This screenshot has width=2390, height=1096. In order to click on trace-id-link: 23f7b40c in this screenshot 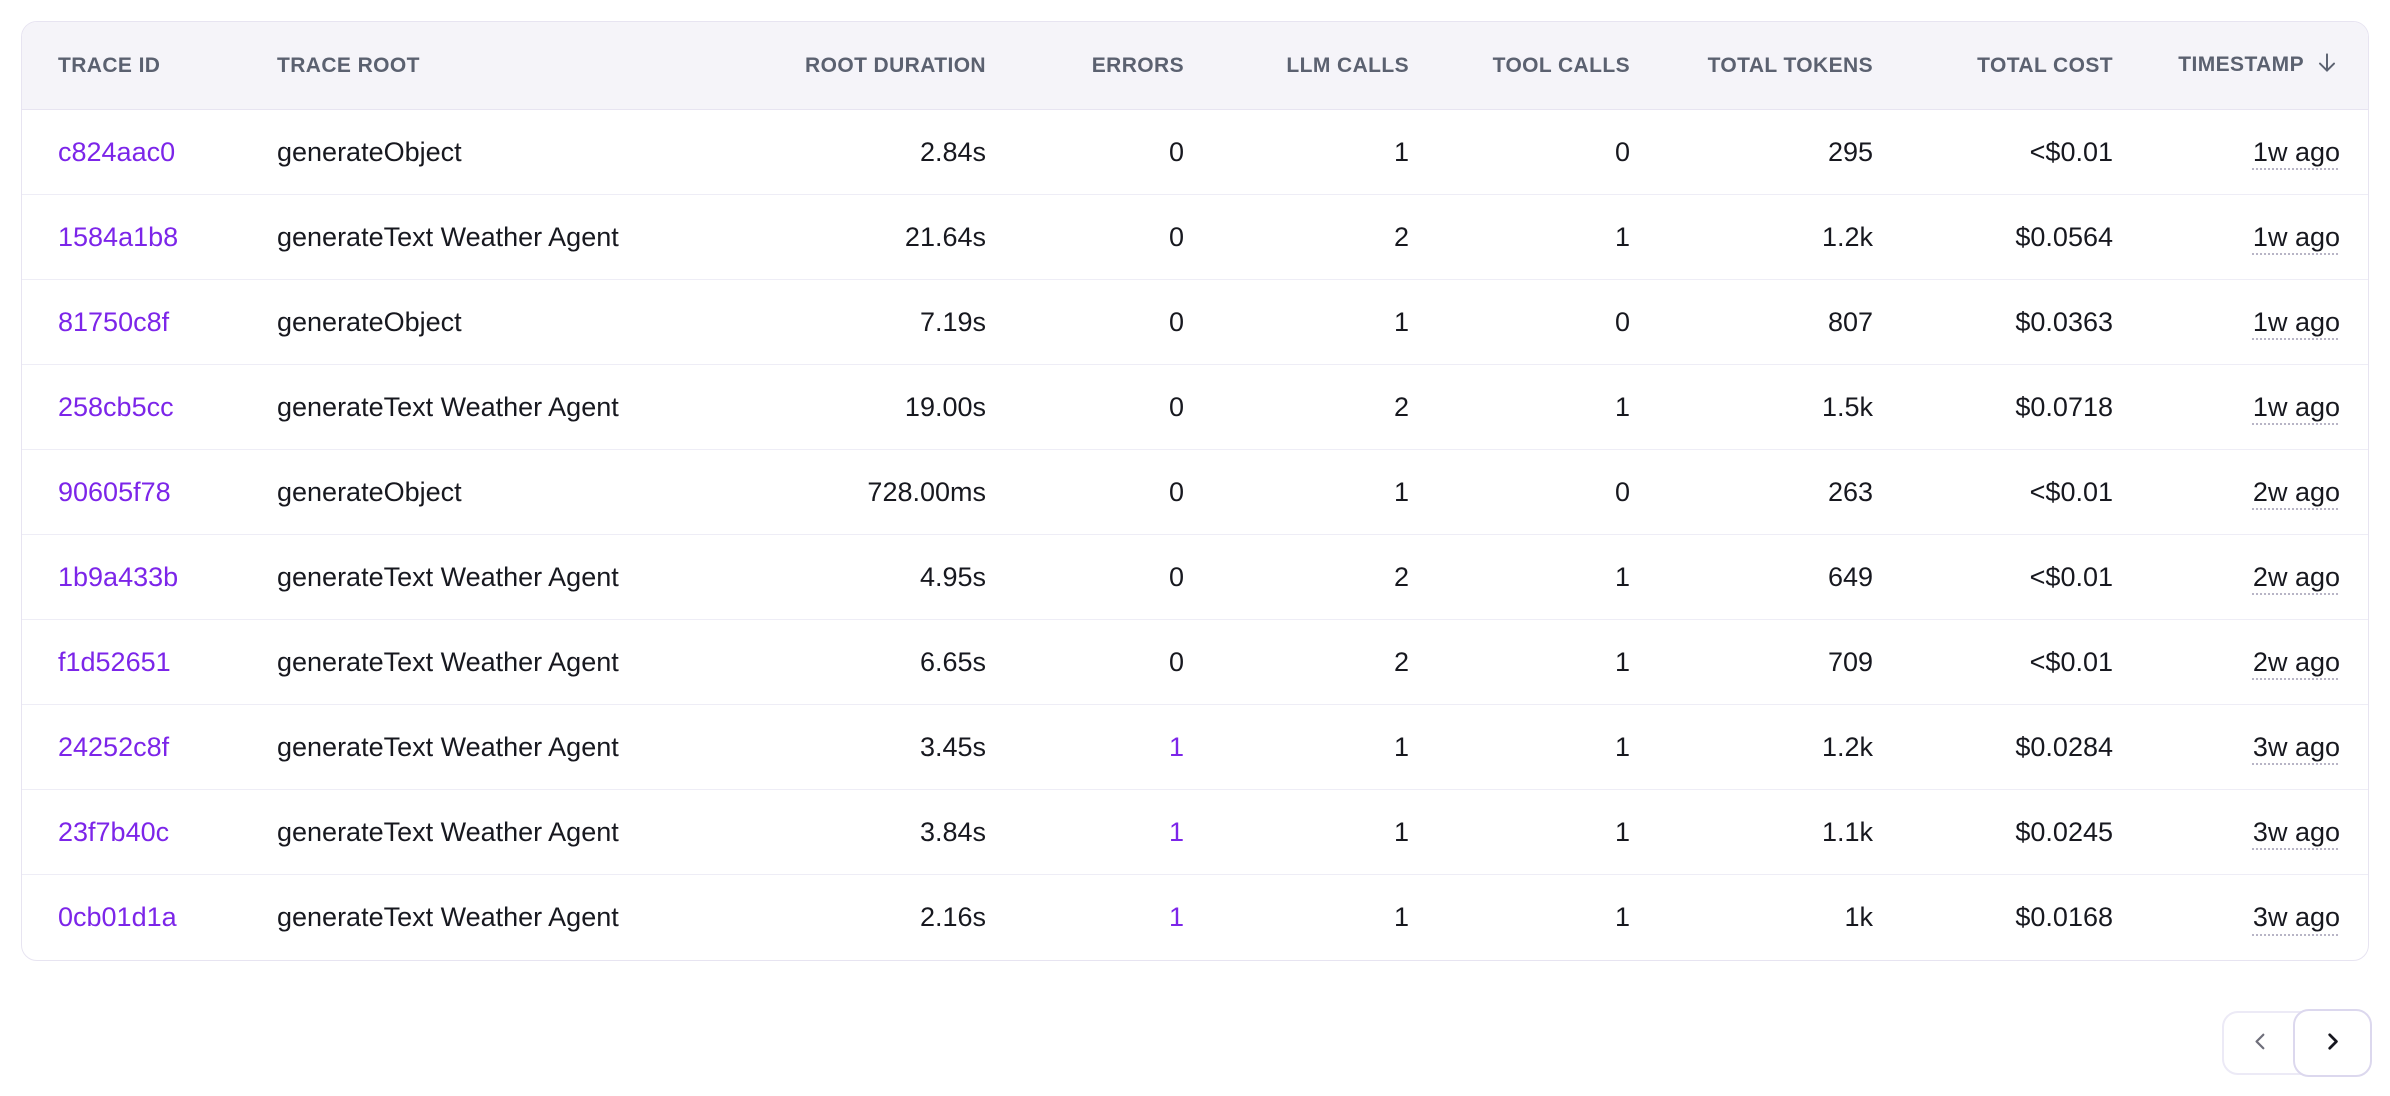, I will do `click(114, 831)`.